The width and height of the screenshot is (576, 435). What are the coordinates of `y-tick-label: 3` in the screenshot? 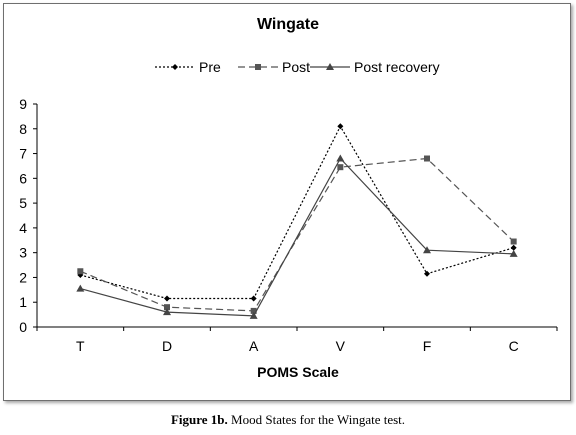 It's located at (23, 253).